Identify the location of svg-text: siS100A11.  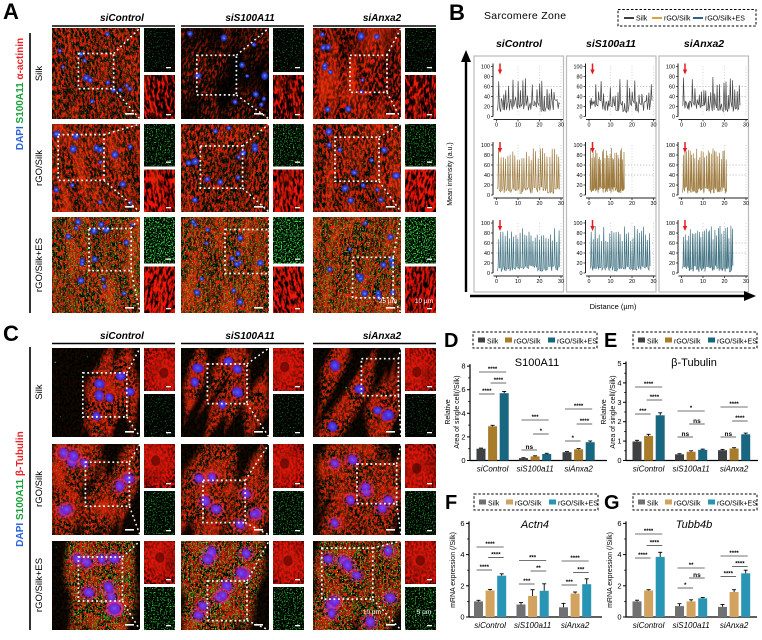
(250, 18).